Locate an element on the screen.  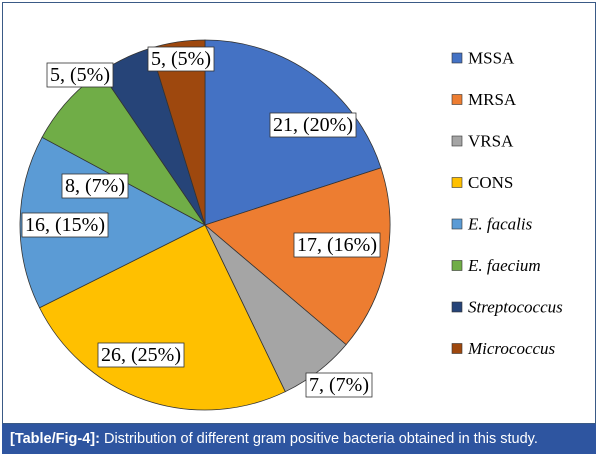
data-label-text: 16, (15%) is located at coordinates (65, 225).